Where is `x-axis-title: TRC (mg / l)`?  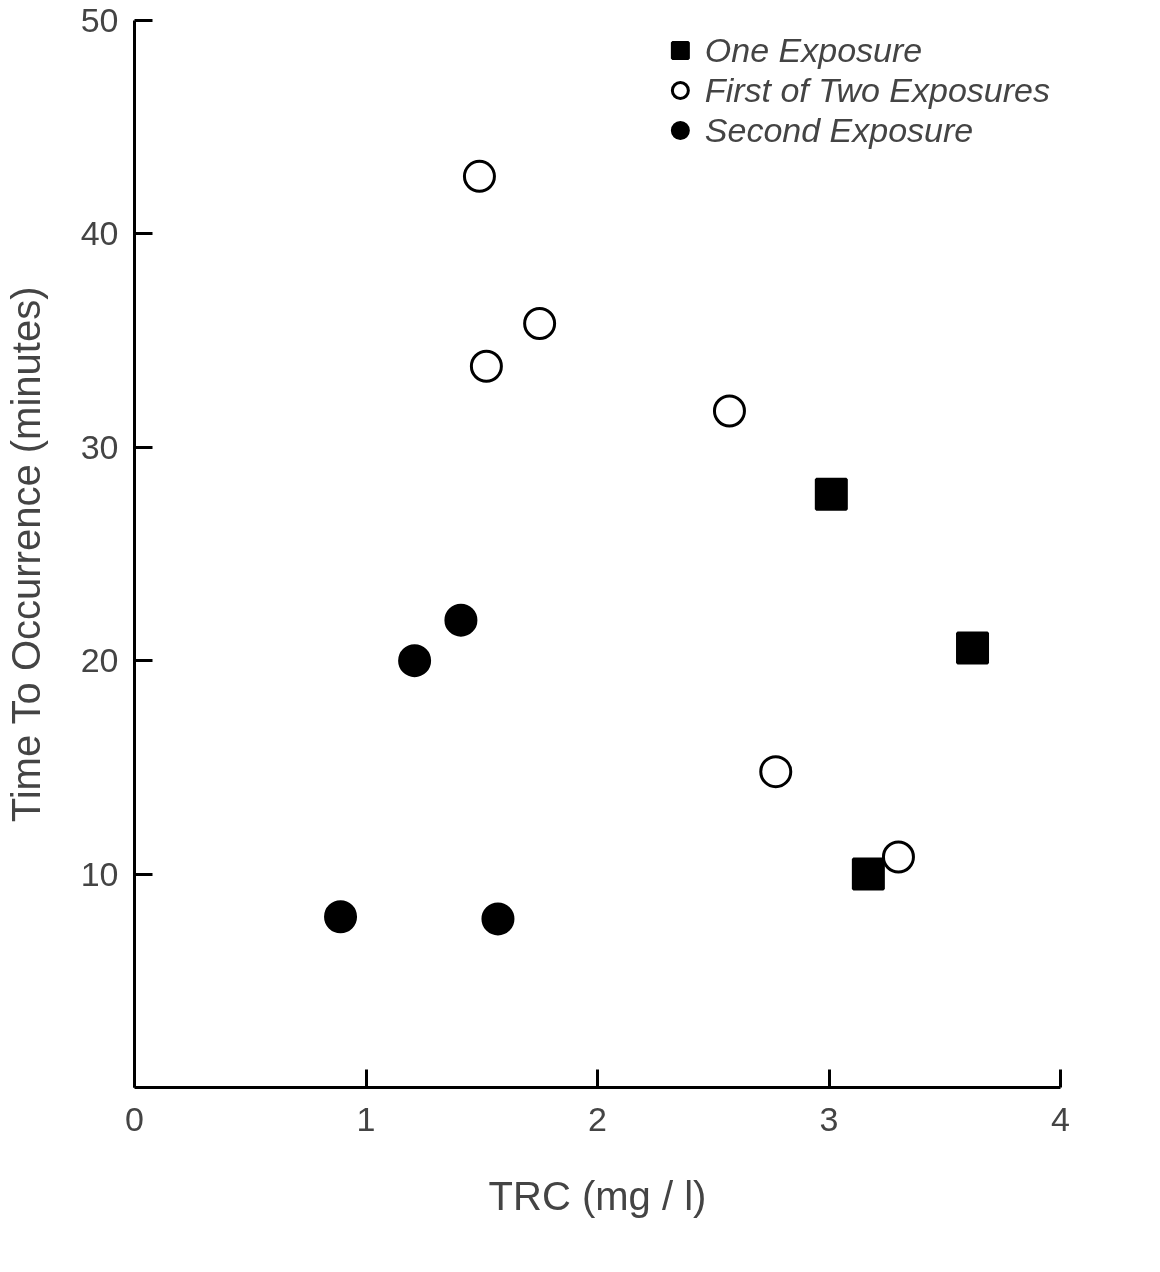 x-axis-title: TRC (mg / l) is located at coordinates (597, 1195).